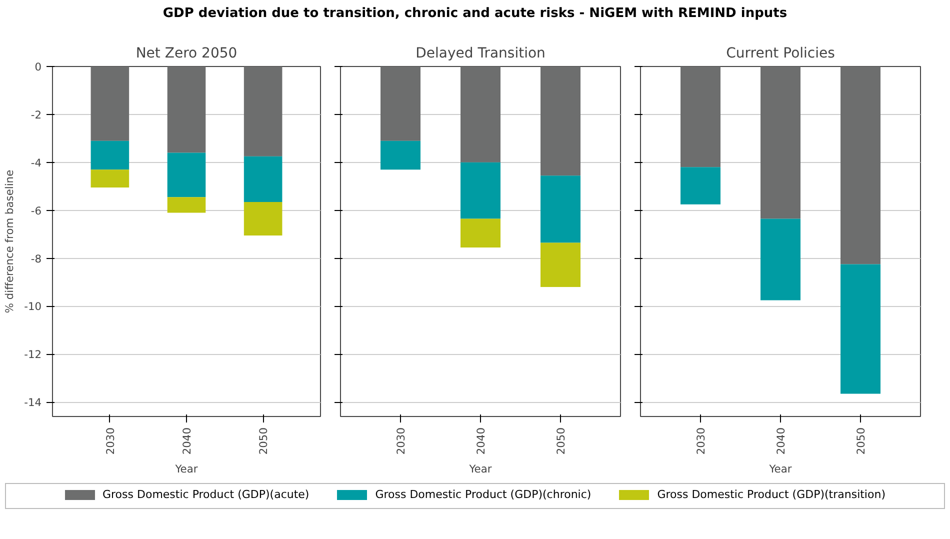 The image size is (950, 539). Describe the element at coordinates (36, 163) in the screenshot. I see `y-tick-label: -4` at that location.